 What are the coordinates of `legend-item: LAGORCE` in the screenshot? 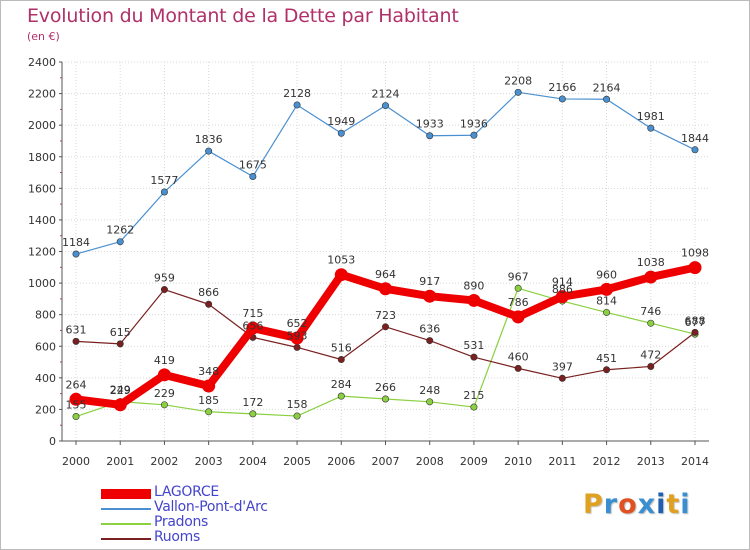 It's located at (231, 492).